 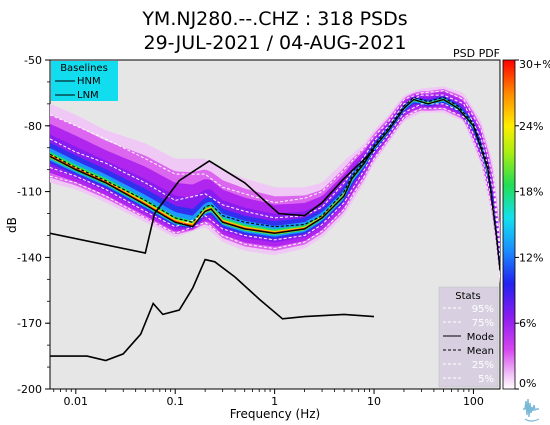 What do you see at coordinates (29, 323) in the screenshot?
I see `y-tick-label: -170` at bounding box center [29, 323].